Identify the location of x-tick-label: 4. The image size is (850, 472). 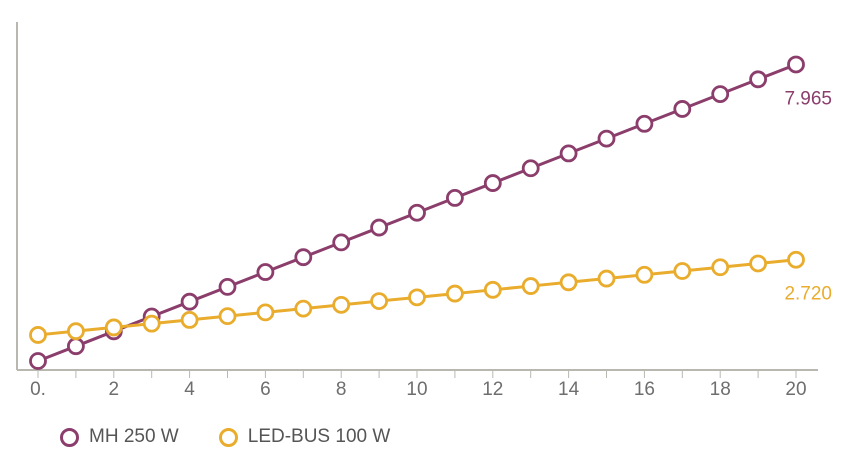
(189, 389).